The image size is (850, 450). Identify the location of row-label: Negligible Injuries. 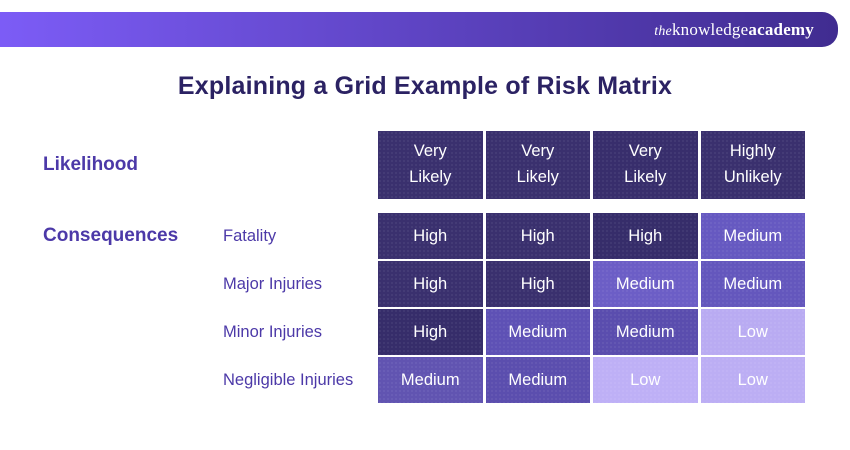
(288, 379).